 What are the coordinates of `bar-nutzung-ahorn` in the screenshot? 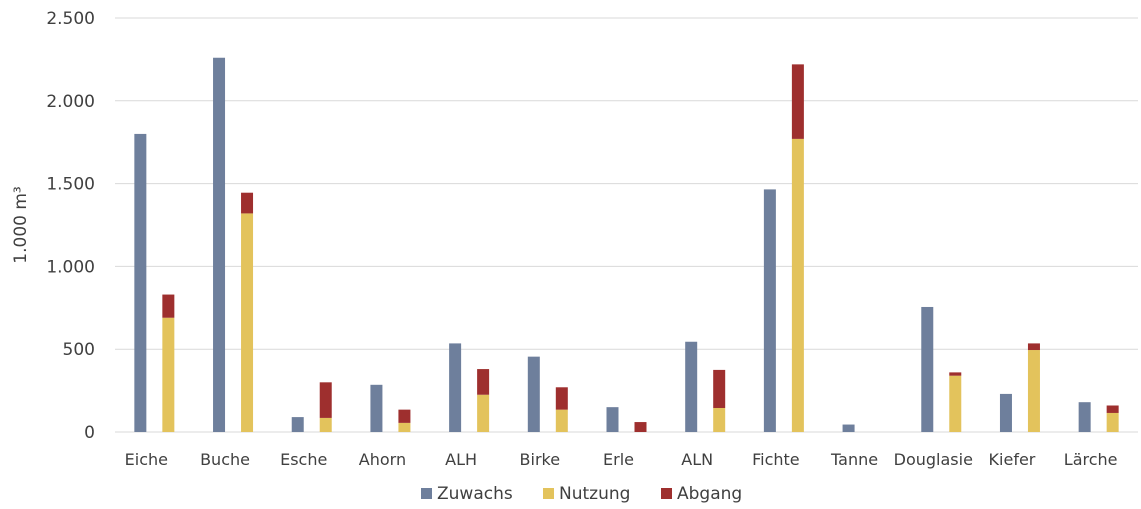 It's located at (404, 427).